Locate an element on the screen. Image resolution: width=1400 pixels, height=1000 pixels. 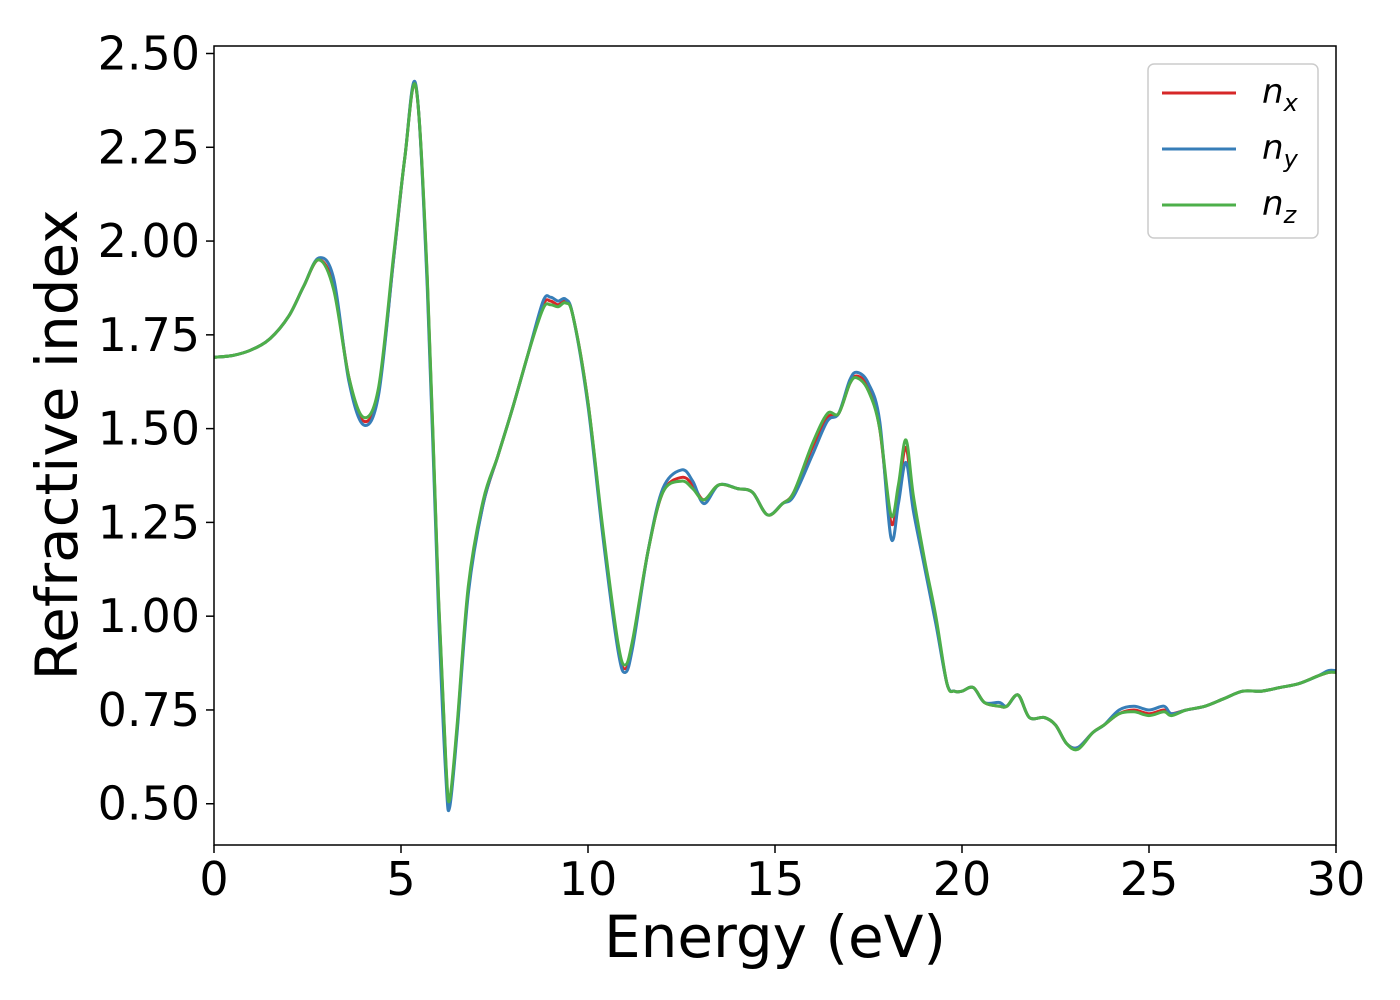
y-axis-ticks: 0.50 0.75 1.00 1.25 1.50 1.75 2.00 2.25 2.50 is located at coordinates (156, 429).